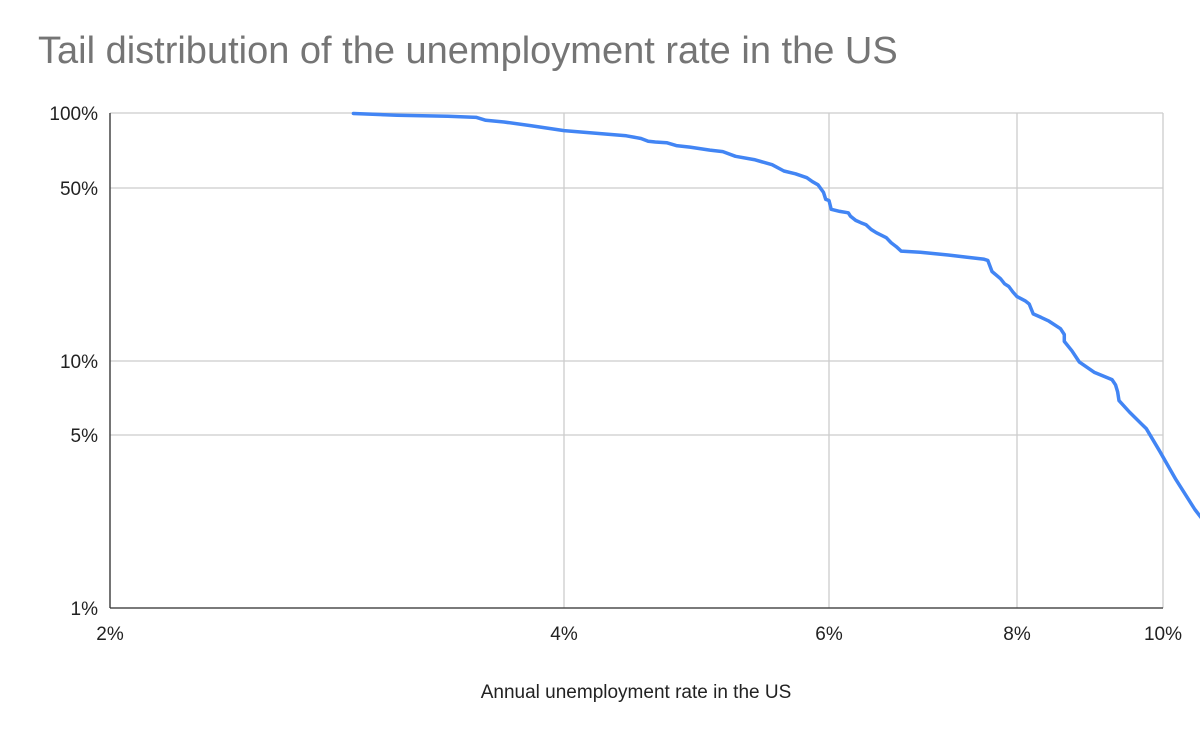 The width and height of the screenshot is (1200, 741). I want to click on y-tick-label: 5%, so click(85, 436).